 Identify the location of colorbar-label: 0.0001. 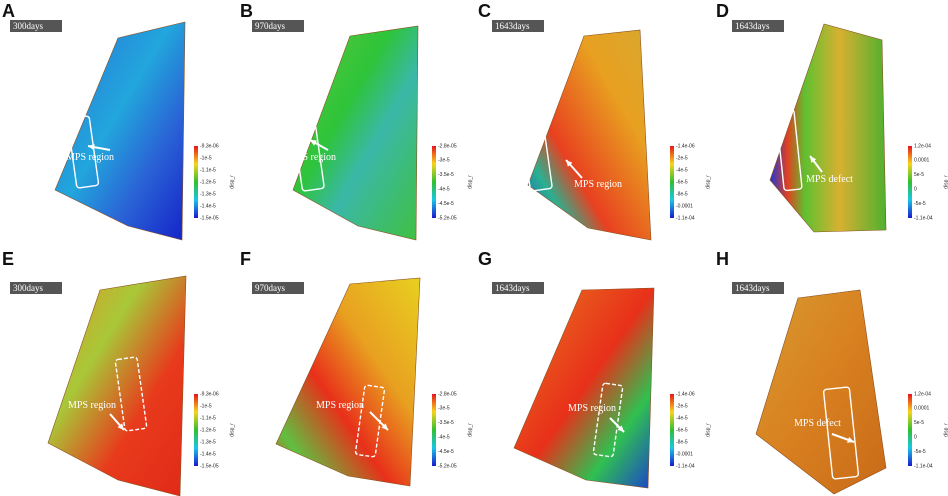
(922, 161).